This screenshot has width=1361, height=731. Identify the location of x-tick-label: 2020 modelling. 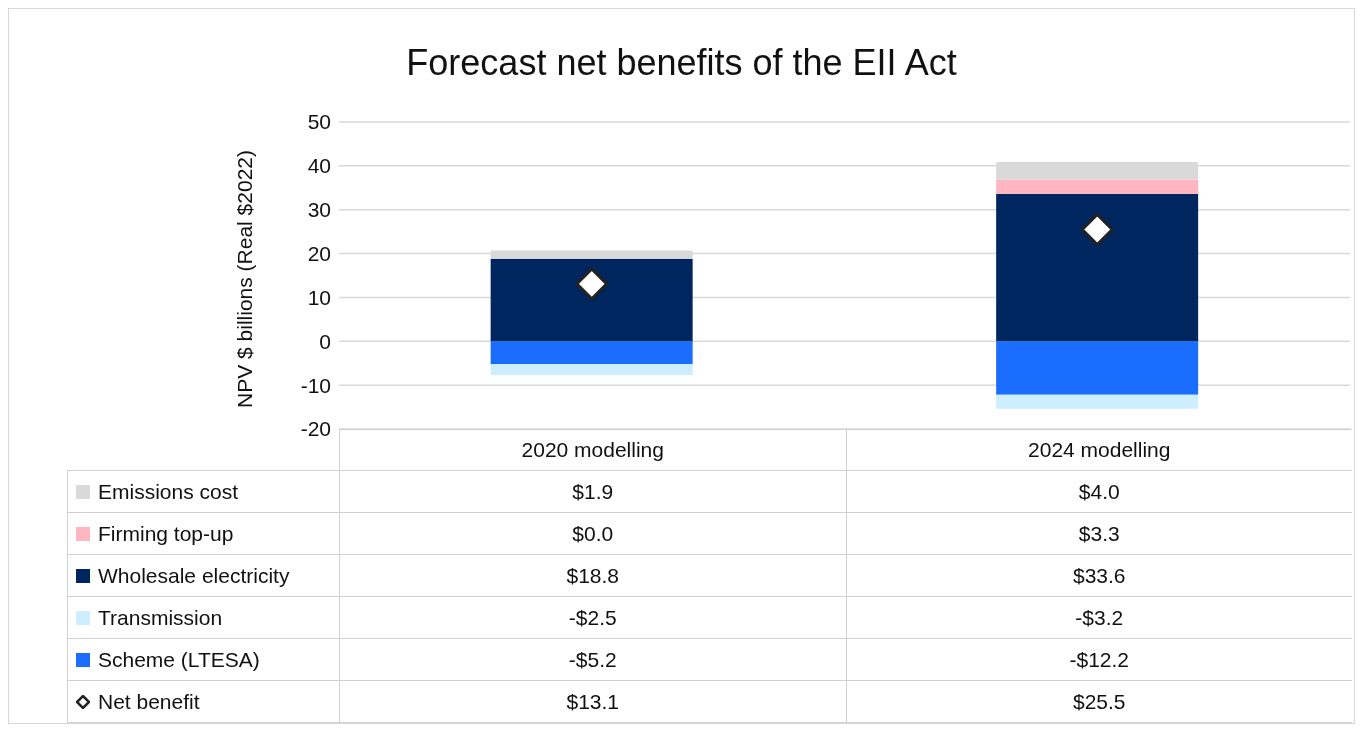
(592, 450).